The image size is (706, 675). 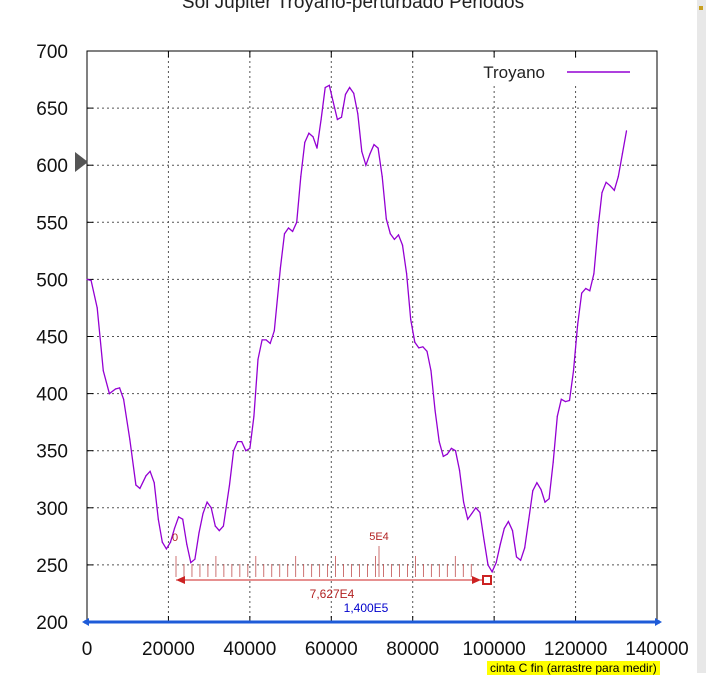 What do you see at coordinates (249, 649) in the screenshot?
I see `x-tick-label: 40000` at bounding box center [249, 649].